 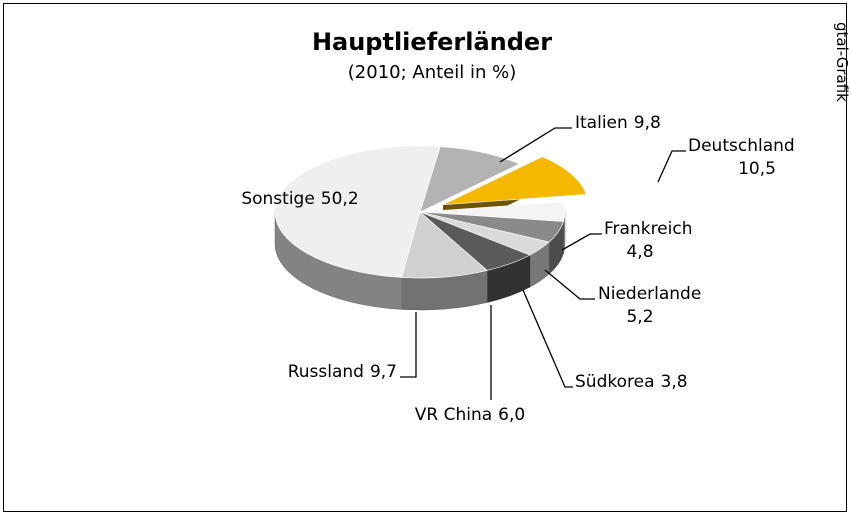 What do you see at coordinates (639, 252) in the screenshot?
I see `value-label: 4,8` at bounding box center [639, 252].